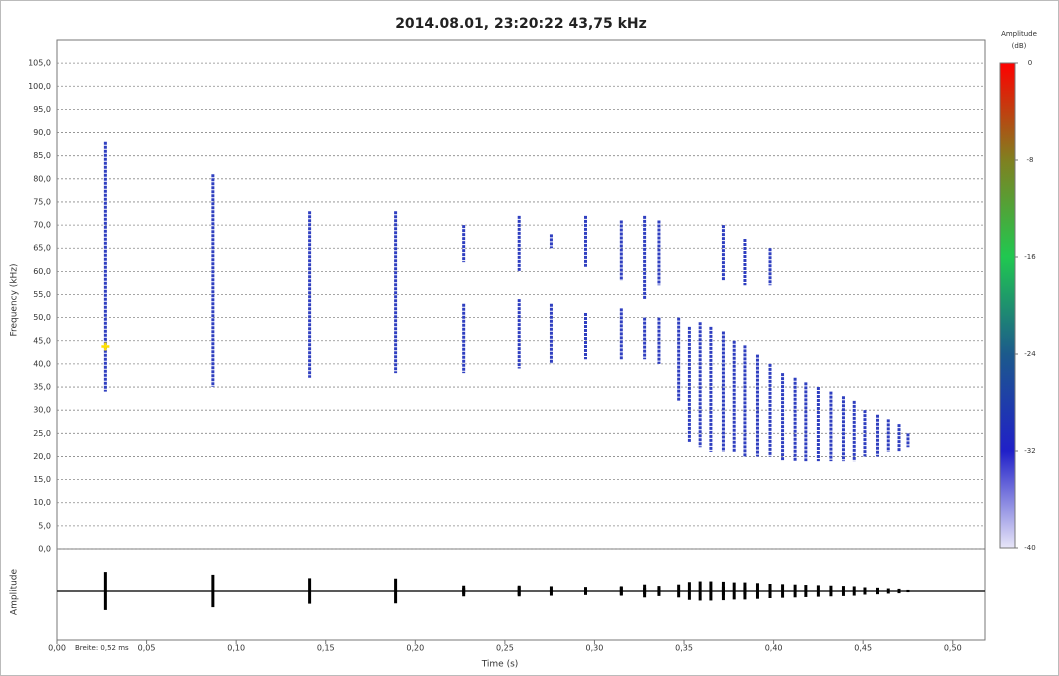 The height and width of the screenshot is (676, 1059). Describe the element at coordinates (42, 456) in the screenshot. I see `y-tick-label: 20,0` at that location.